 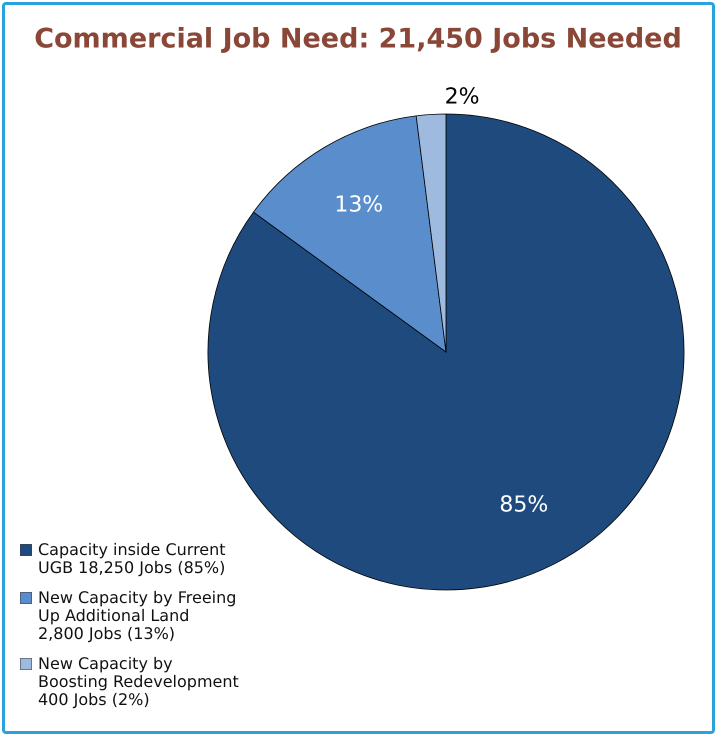 What do you see at coordinates (359, 205) in the screenshot?
I see `data-label: 13%` at bounding box center [359, 205].